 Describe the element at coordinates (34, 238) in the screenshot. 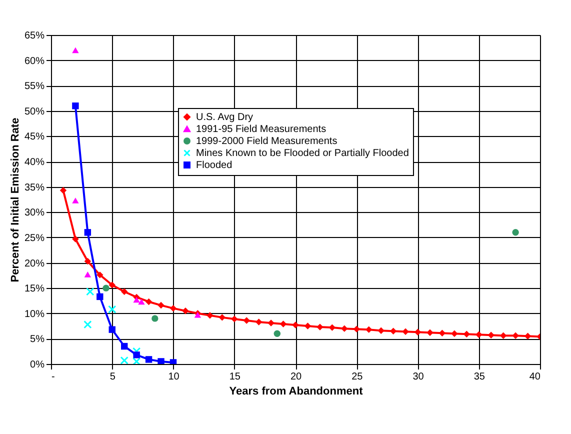

I see `y-tick-label: 25%` at that location.